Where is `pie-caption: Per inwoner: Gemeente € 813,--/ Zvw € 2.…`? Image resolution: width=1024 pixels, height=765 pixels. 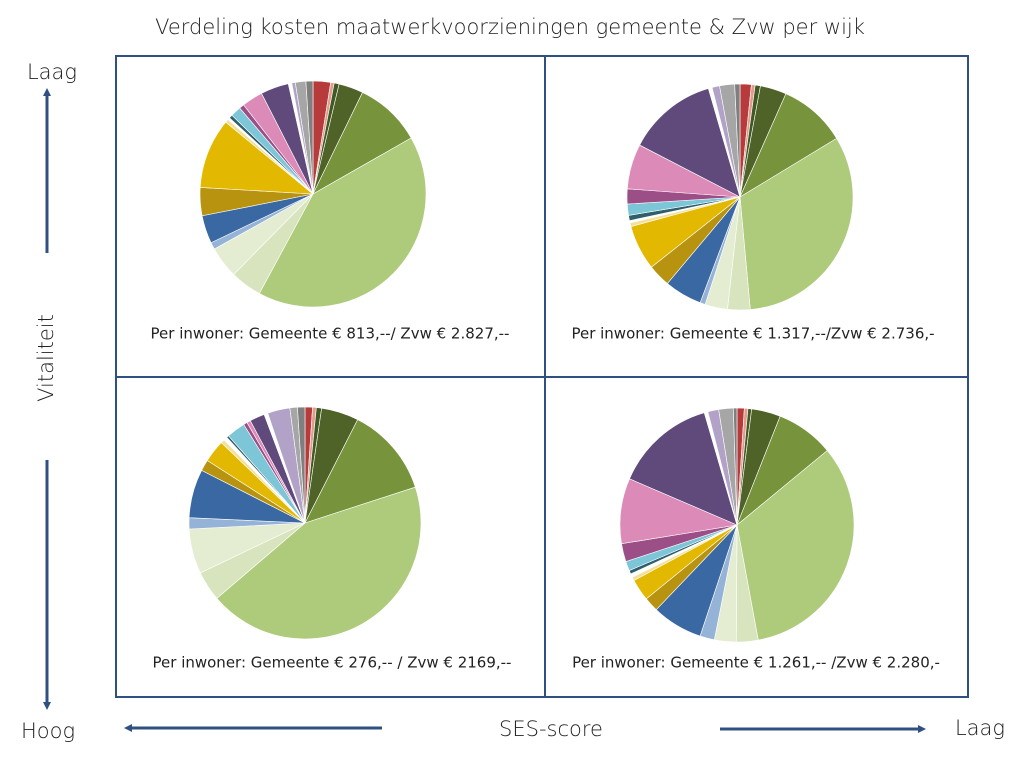
pie-caption: Per inwoner: Gemeente € 813,--/ Zvw € 2.… is located at coordinates (330, 334).